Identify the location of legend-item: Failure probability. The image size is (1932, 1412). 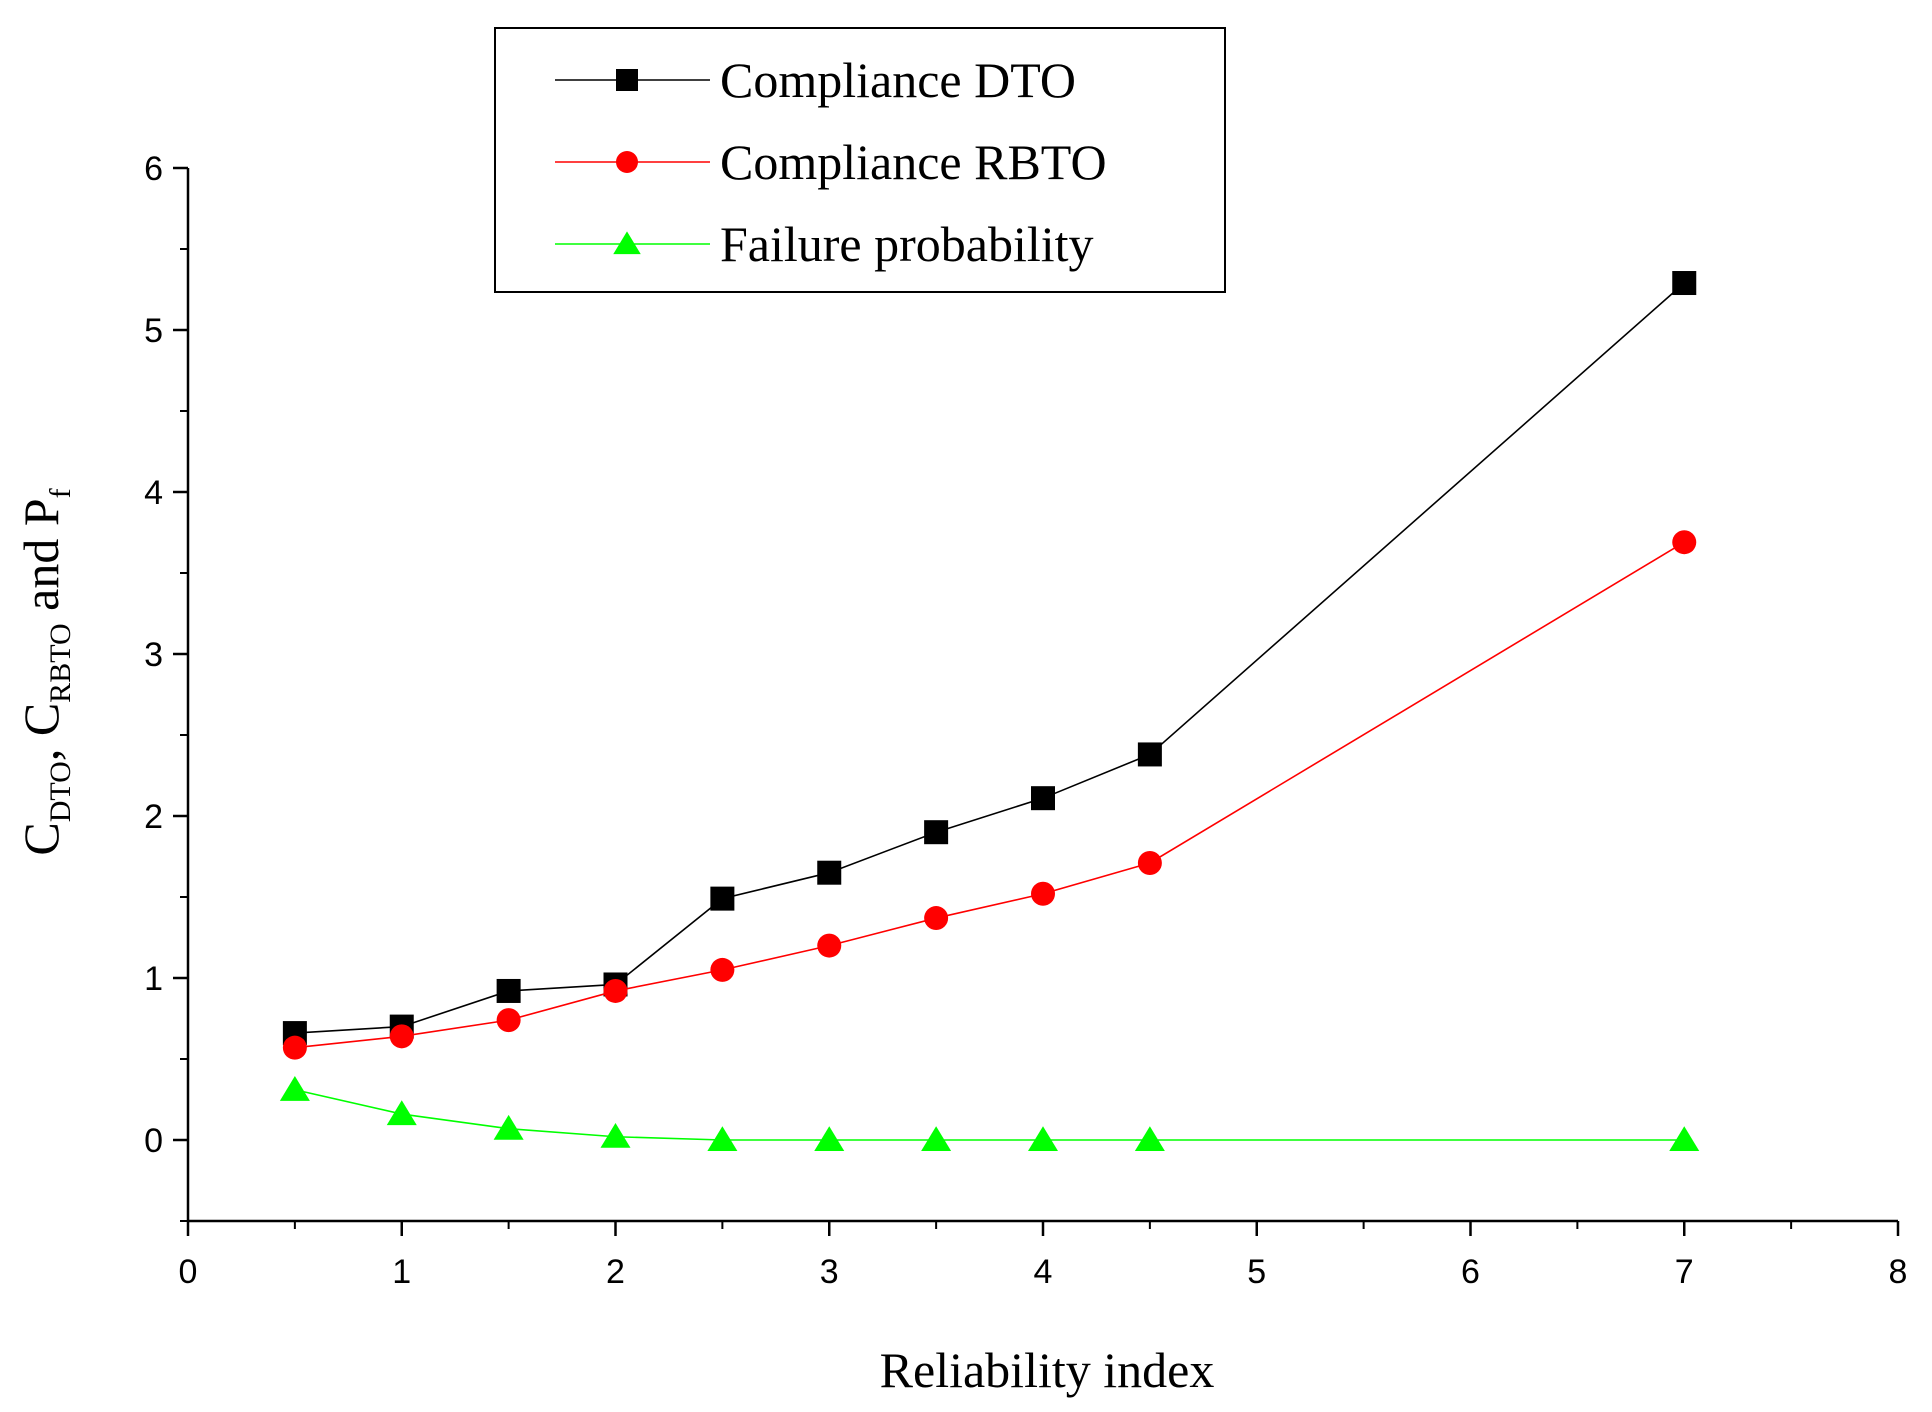
(824, 244).